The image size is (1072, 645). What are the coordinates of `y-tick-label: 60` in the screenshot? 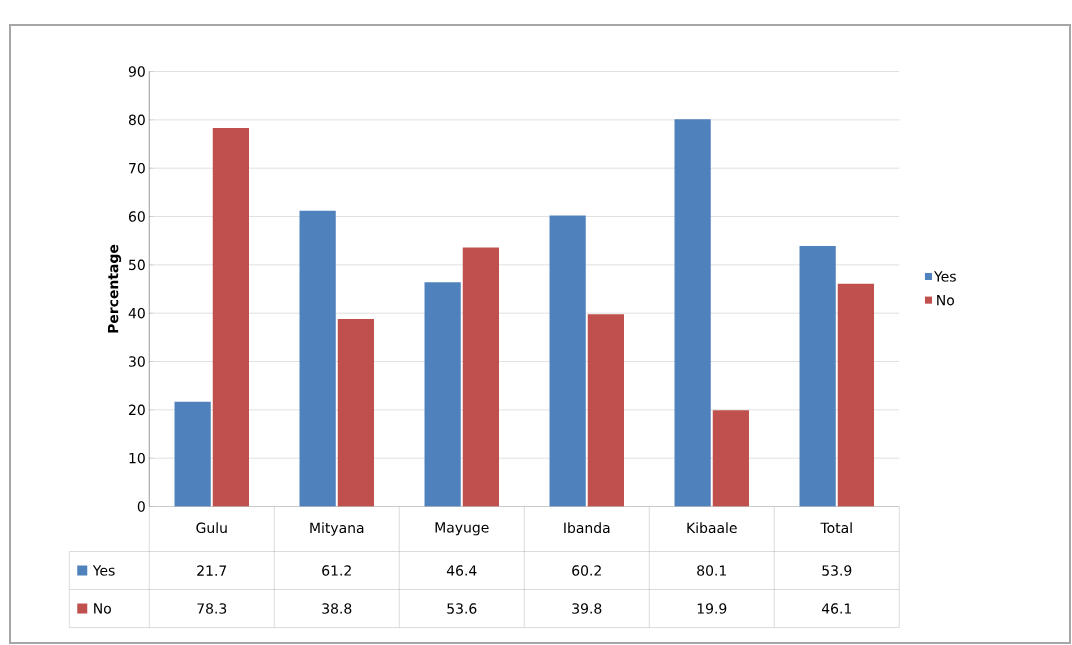 It's located at (136, 216).